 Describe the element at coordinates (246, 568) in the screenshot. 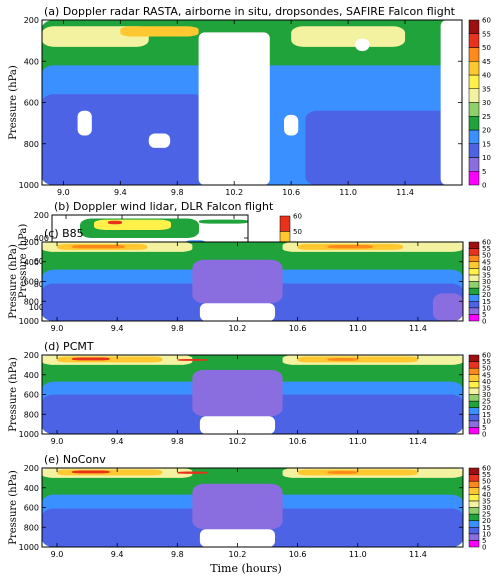

I see `x-axis-label: Time (hours)` at that location.